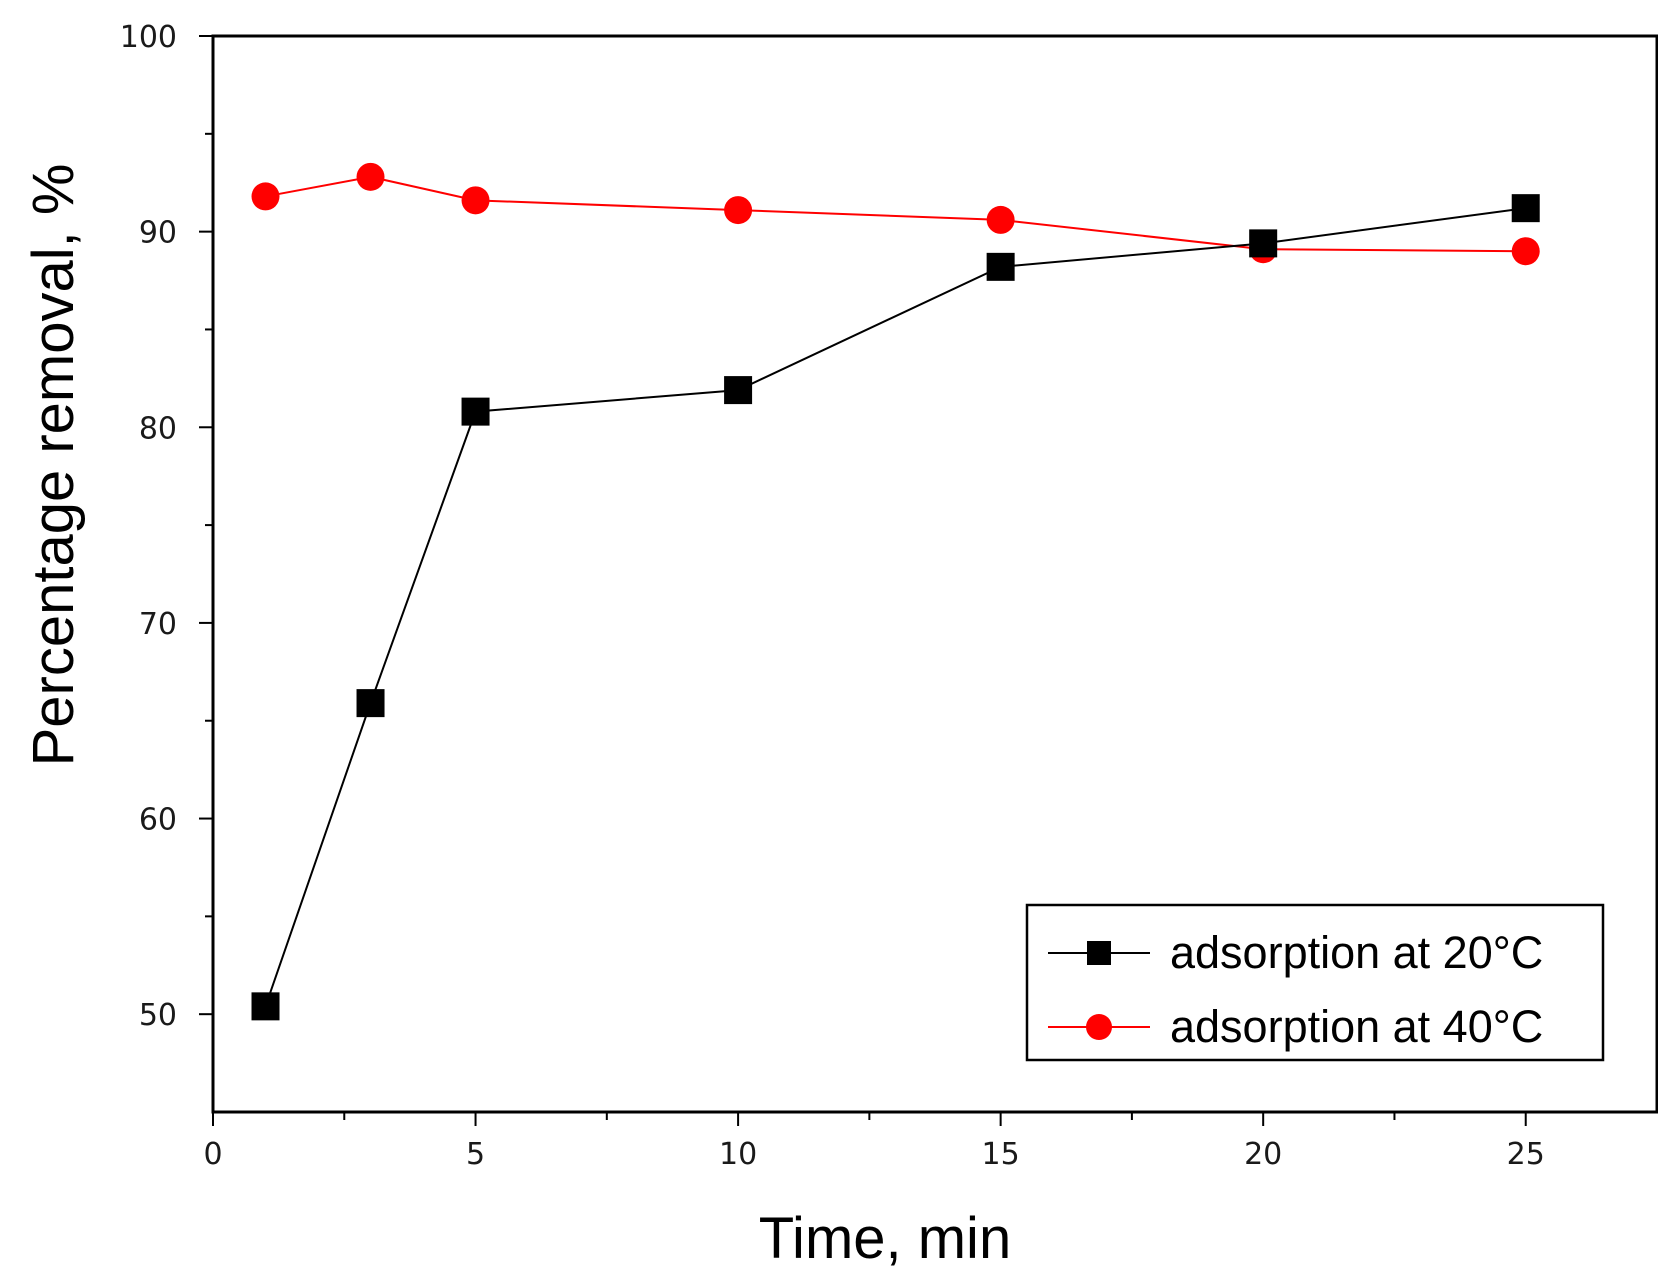  Describe the element at coordinates (158, 233) in the screenshot. I see `y-tick-label: 90` at that location.